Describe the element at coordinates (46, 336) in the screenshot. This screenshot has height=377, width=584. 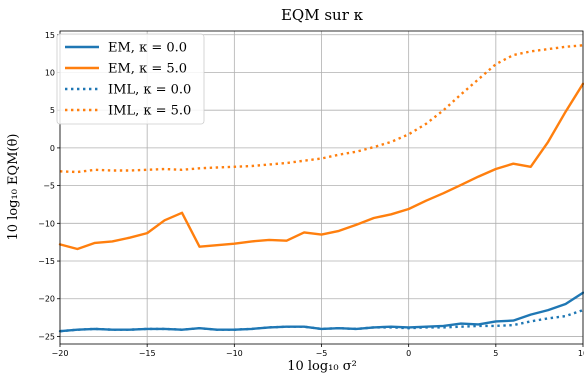
I see `y-tick-label: −25` at that location.